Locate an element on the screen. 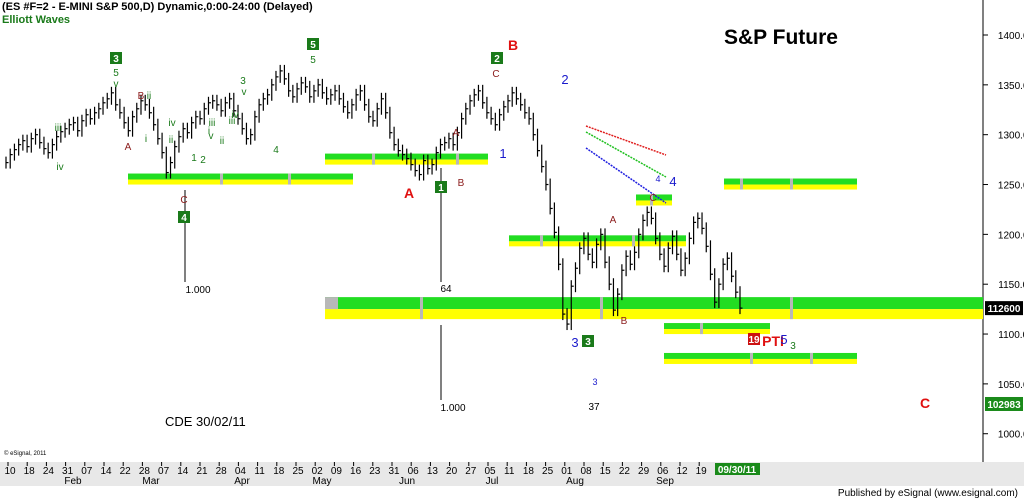 This screenshot has height=504, width=1024. x-month-label: Feb is located at coordinates (73, 481).